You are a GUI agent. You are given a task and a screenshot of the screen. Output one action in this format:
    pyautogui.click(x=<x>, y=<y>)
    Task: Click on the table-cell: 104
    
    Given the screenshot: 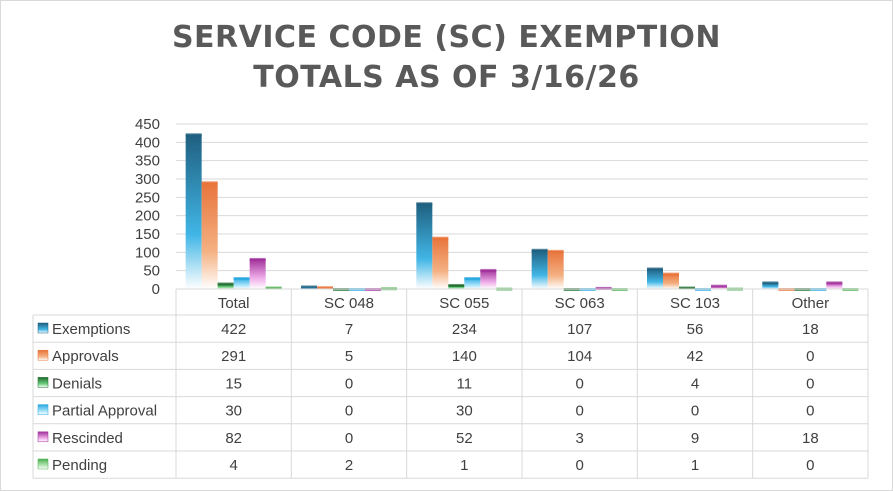 What is the action you would take?
    pyautogui.click(x=579, y=356)
    